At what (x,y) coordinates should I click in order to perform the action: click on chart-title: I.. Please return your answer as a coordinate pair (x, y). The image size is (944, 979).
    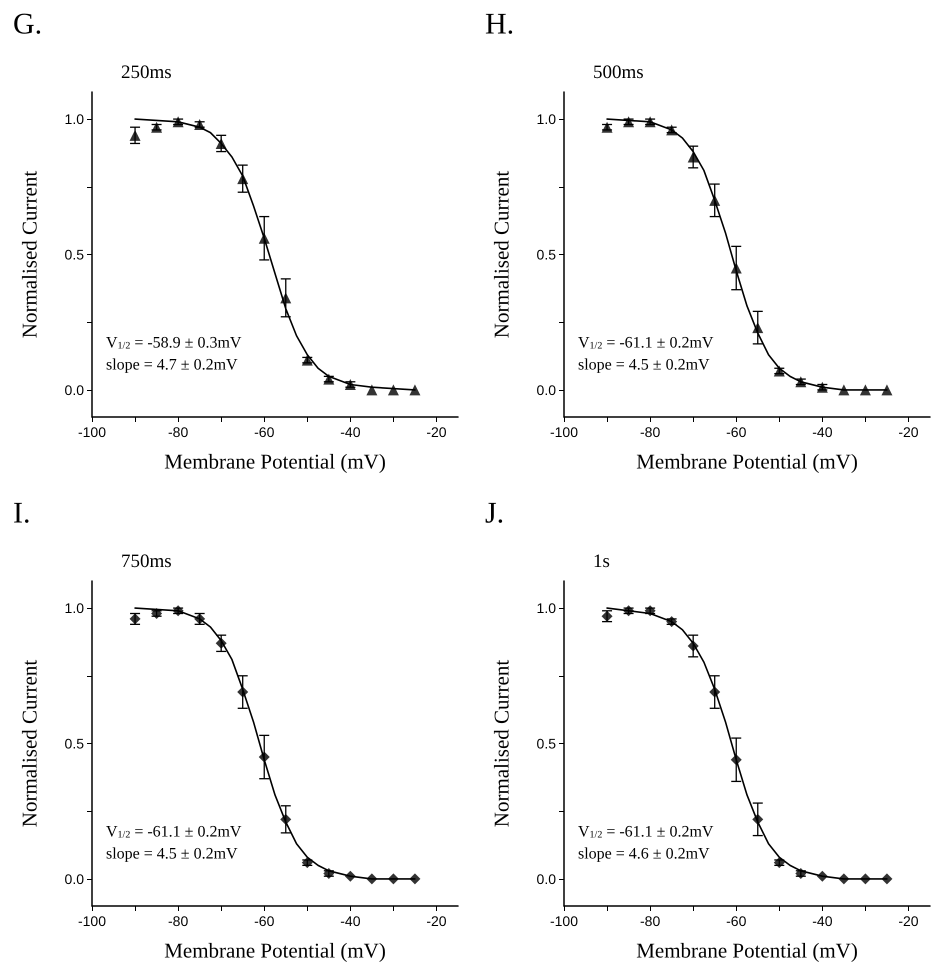
    Looking at the image, I should click on (21, 513).